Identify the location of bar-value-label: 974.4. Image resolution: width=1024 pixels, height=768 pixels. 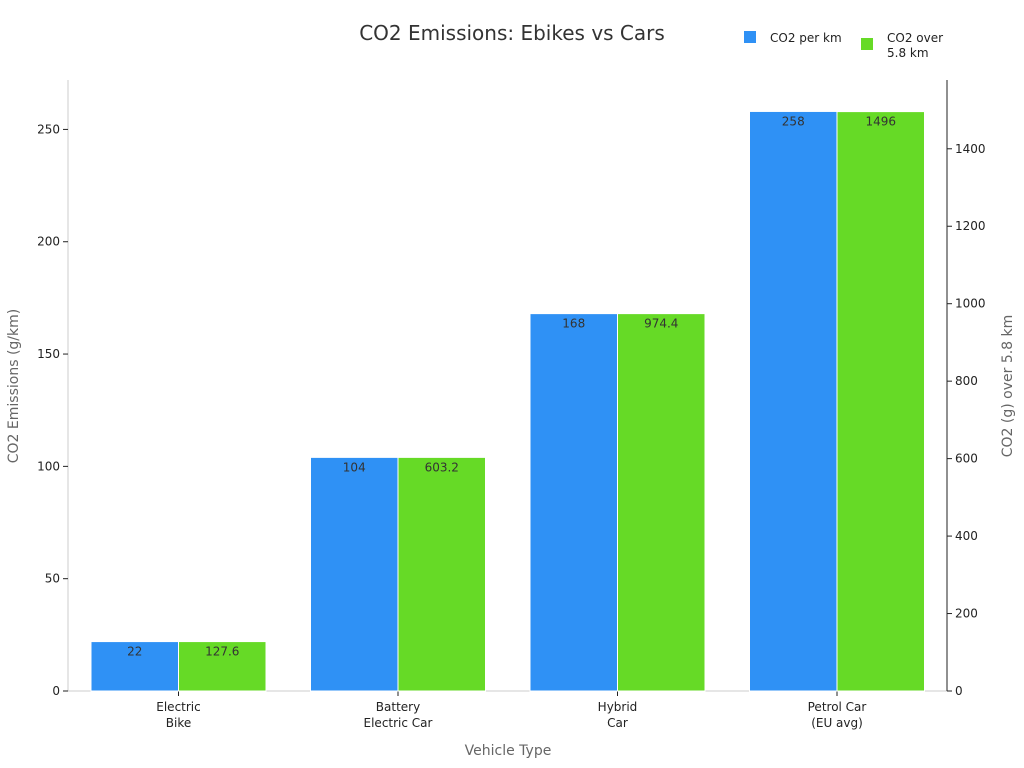
(661, 324).